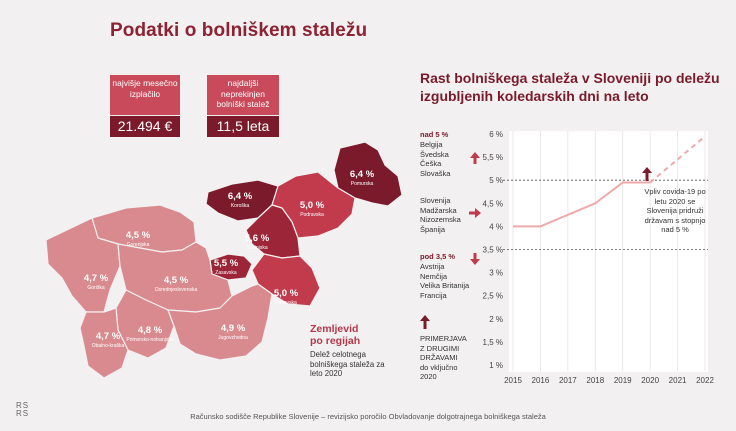  Describe the element at coordinates (496, 319) in the screenshot. I see `y-tick-label: 2 %` at that location.